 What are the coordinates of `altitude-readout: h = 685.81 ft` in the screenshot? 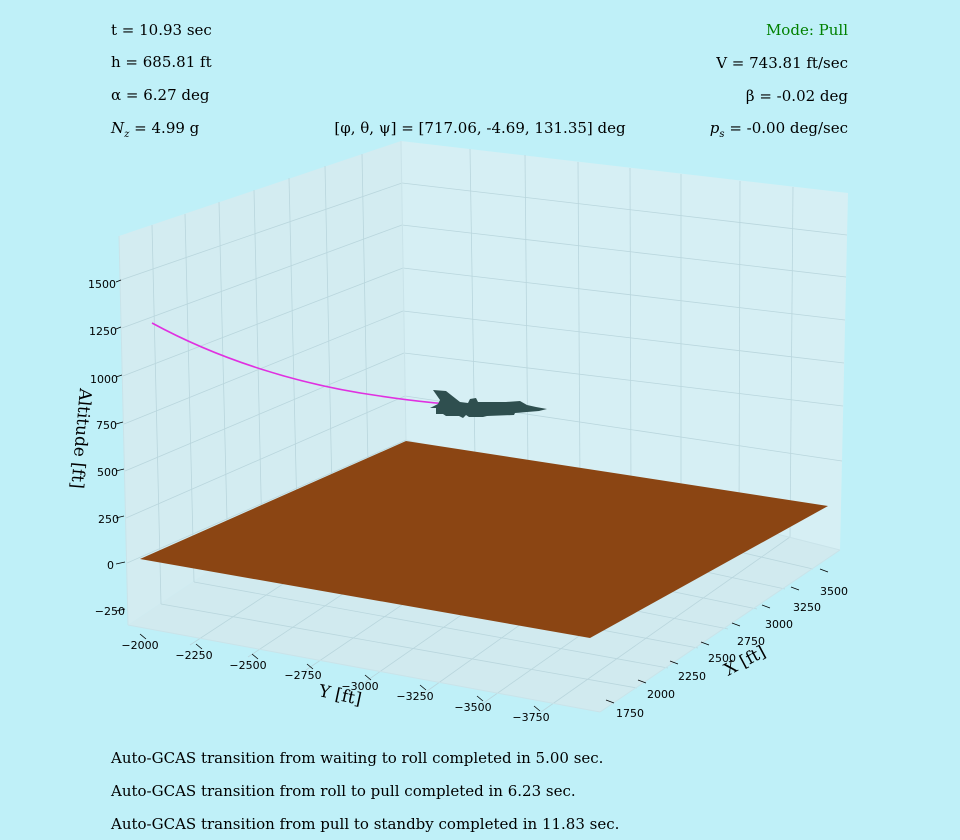 It's located at (161, 62).